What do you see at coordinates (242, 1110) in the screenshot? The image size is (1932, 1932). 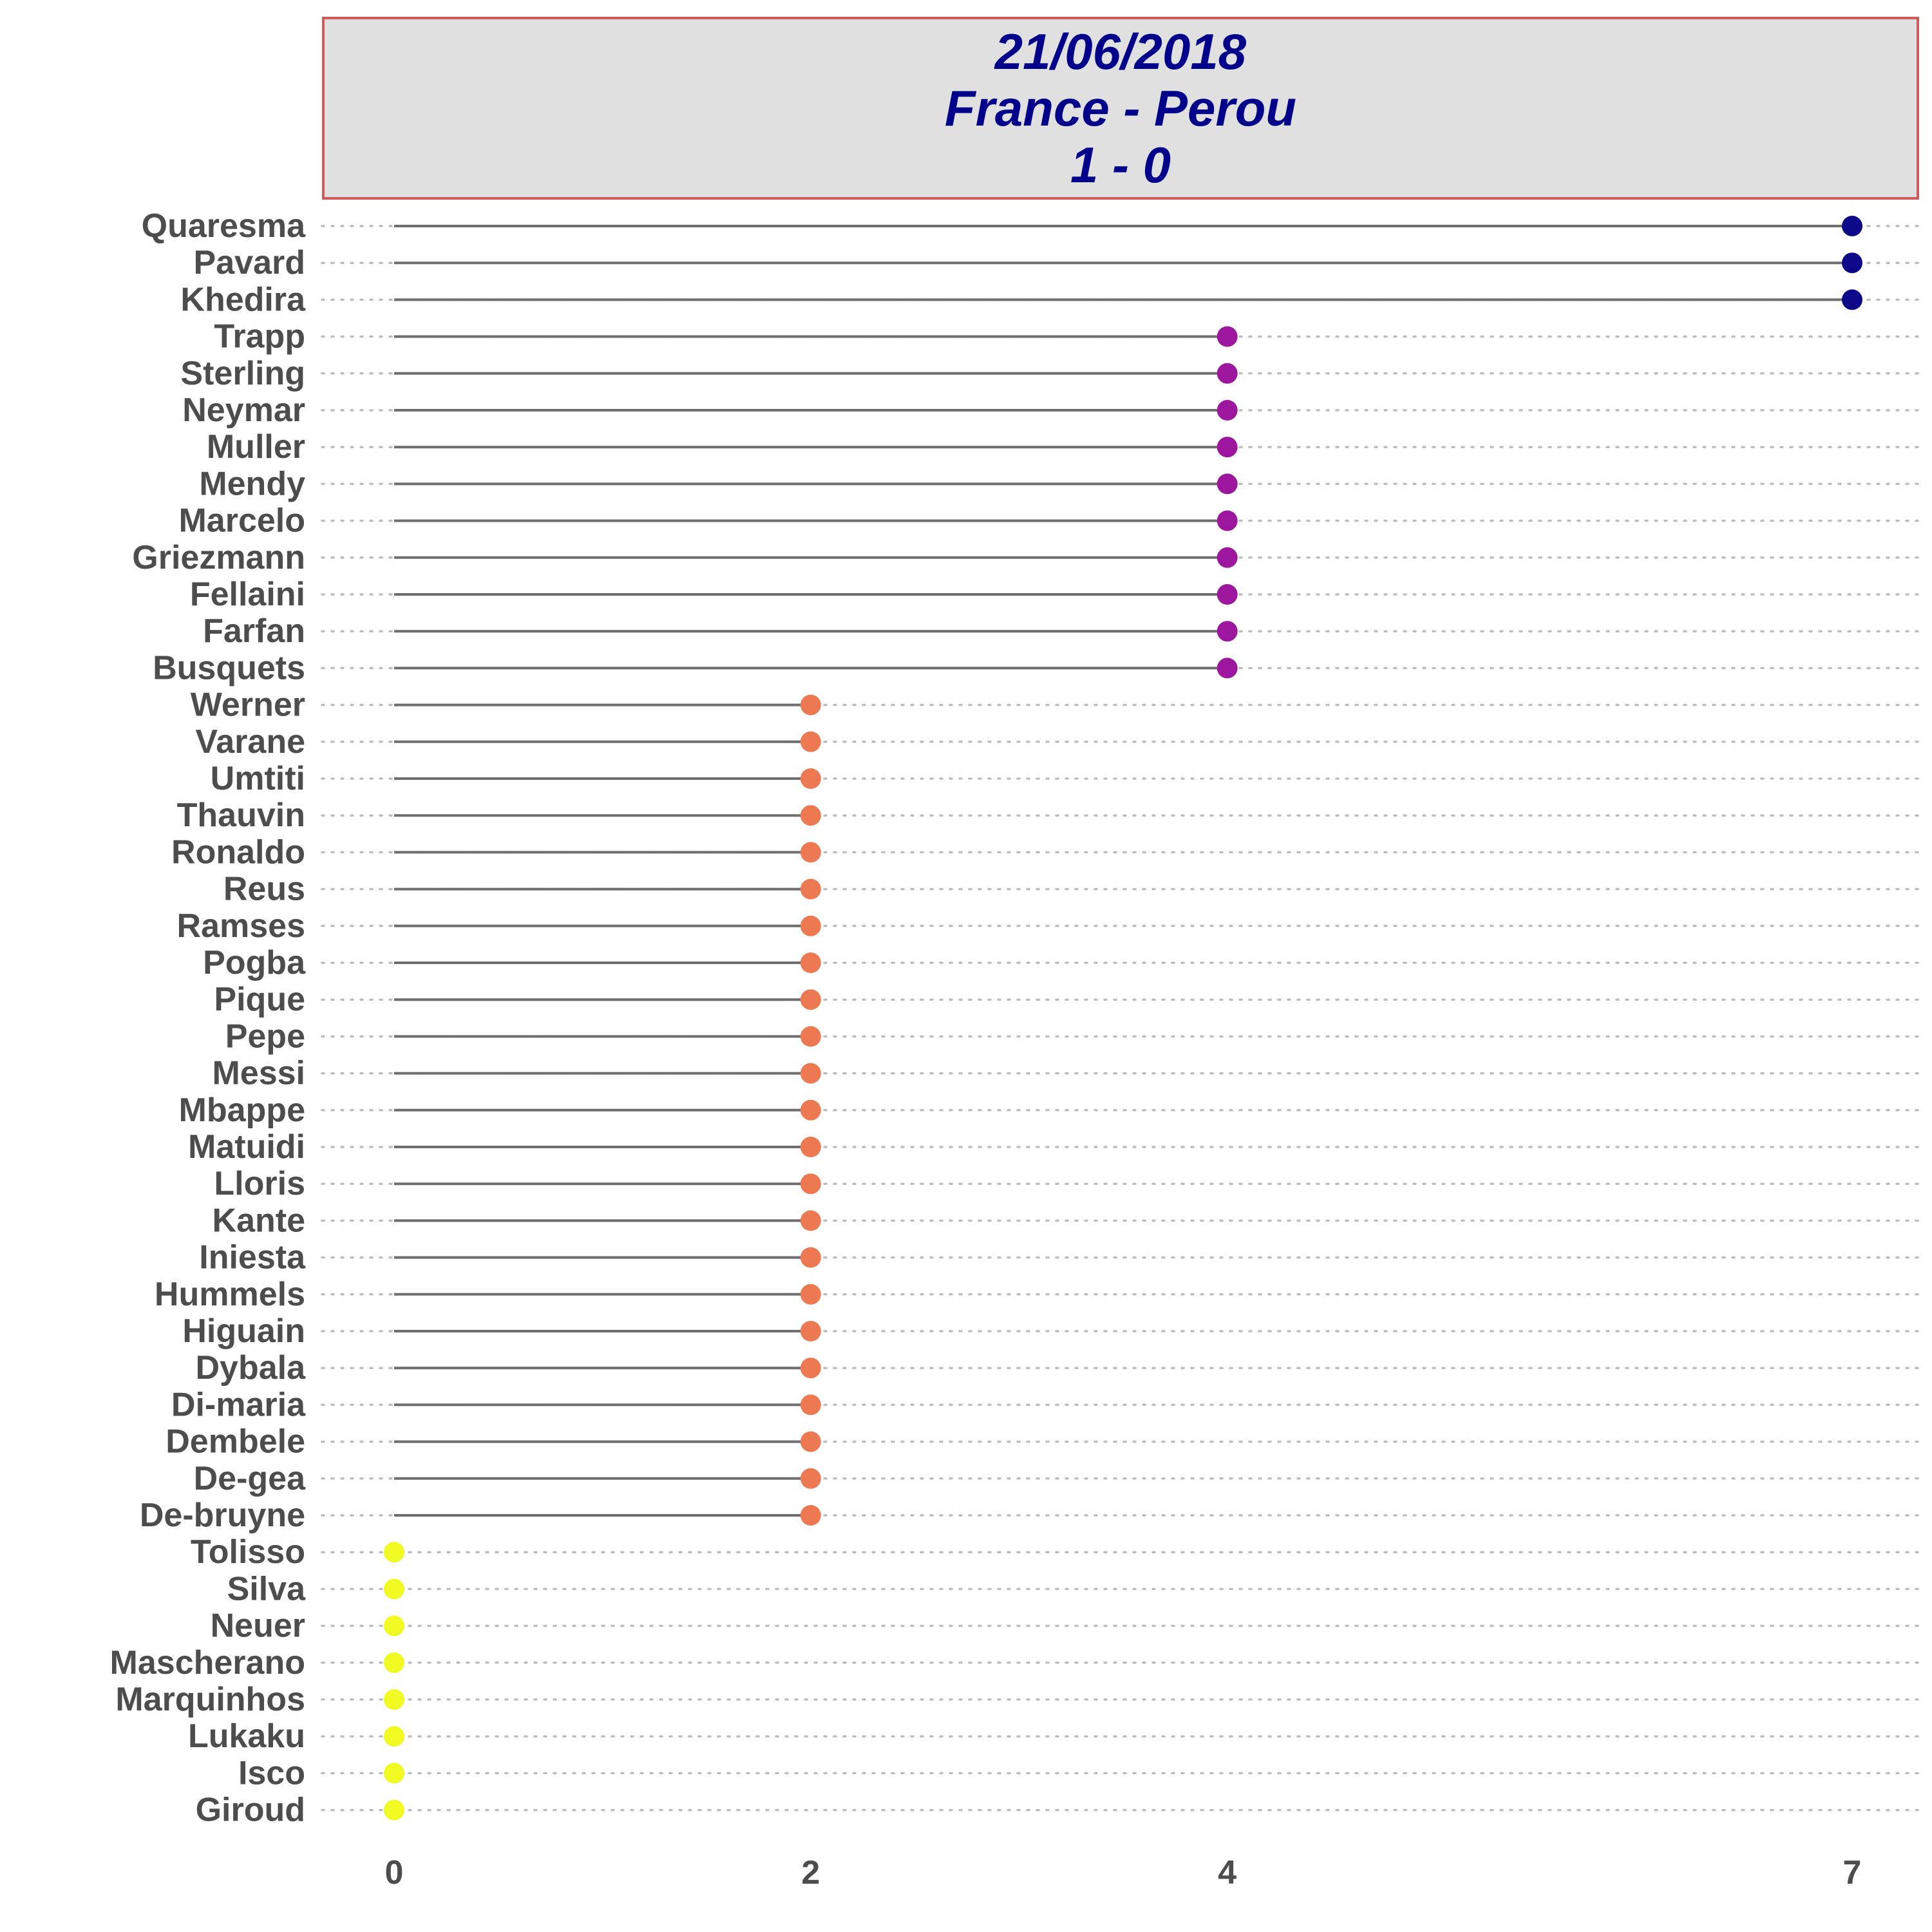 I see `y-tick-label: Mbappe` at bounding box center [242, 1110].